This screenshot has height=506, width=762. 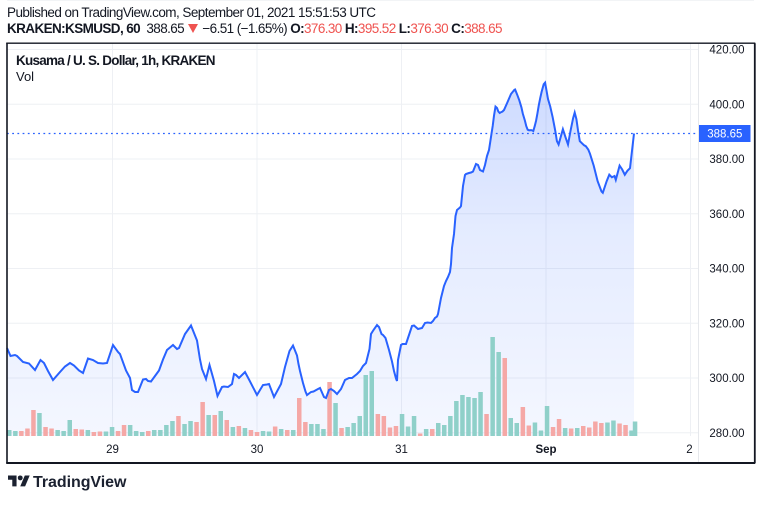 I want to click on svg-text: 31, so click(x=401, y=450).